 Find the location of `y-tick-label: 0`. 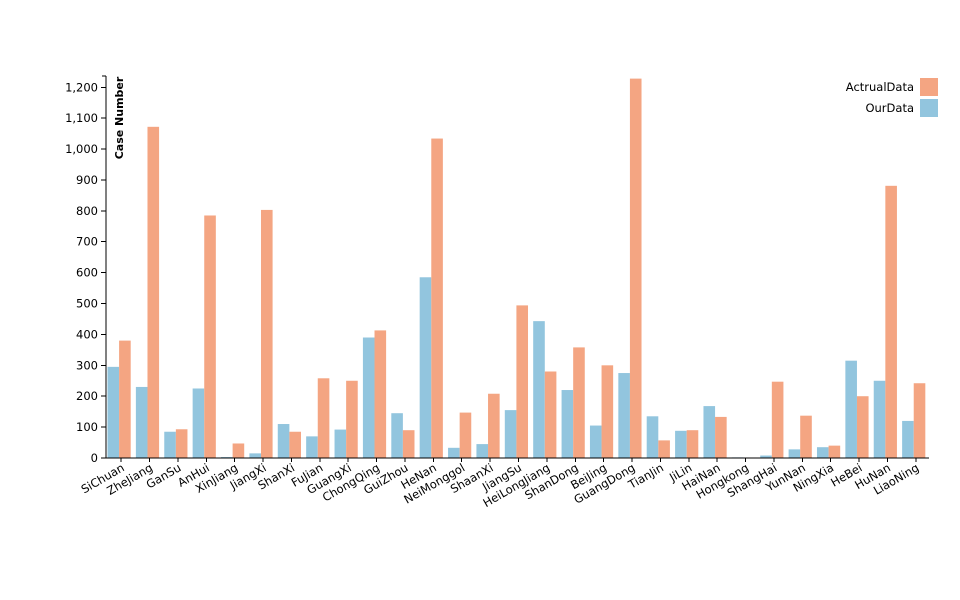

y-tick-label: 0 is located at coordinates (94, 458).